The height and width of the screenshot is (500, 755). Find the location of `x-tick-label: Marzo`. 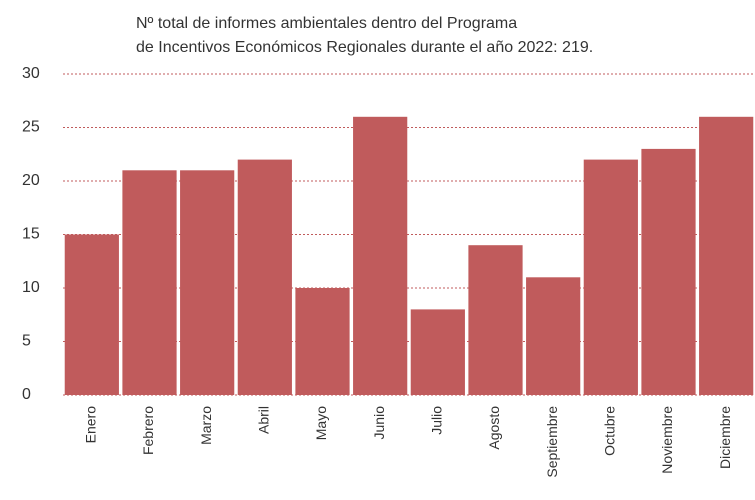

x-tick-label: Marzo is located at coordinates (206, 425).